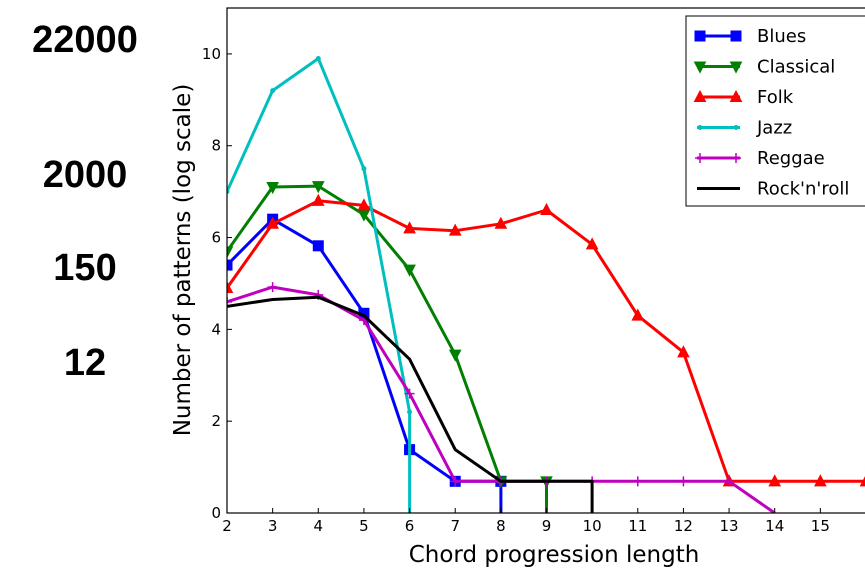 This screenshot has height=570, width=865. What do you see at coordinates (775, 97) in the screenshot?
I see `legend-label: Folk` at bounding box center [775, 97].